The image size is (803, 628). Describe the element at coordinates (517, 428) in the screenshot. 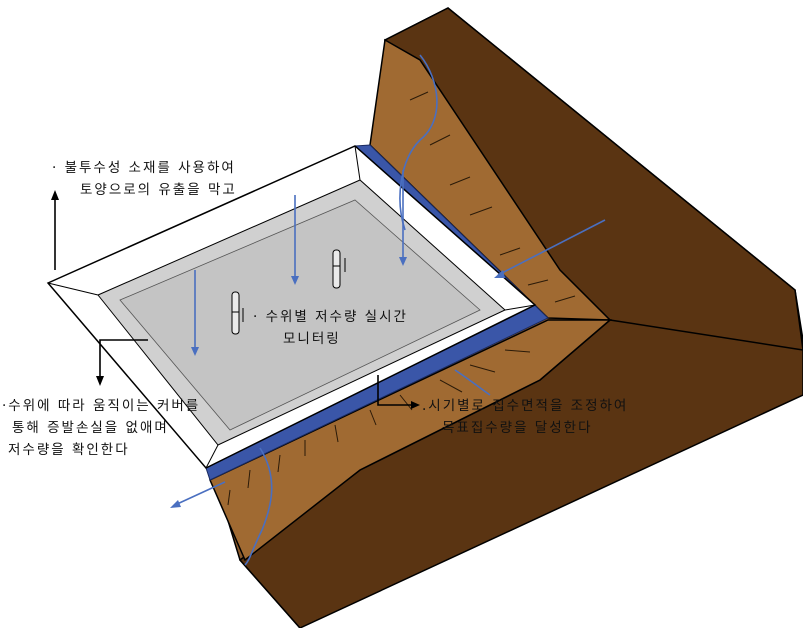

I see `annotation-catchment-line2: 목표집수량을 달성한다` at that location.